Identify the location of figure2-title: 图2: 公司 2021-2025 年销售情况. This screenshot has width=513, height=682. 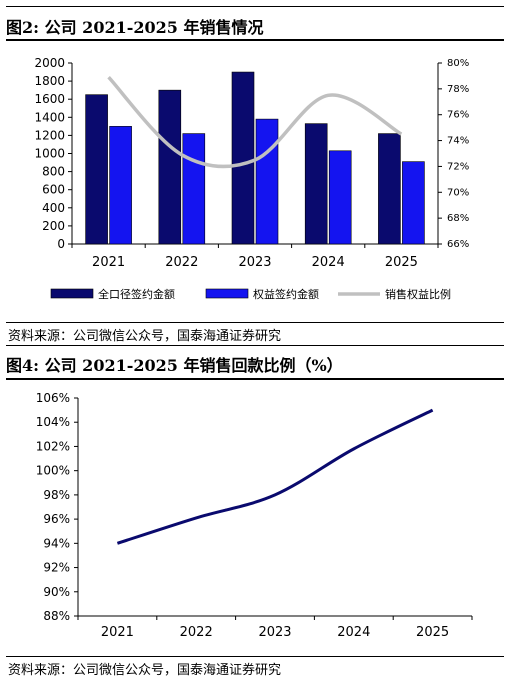
(135, 27).